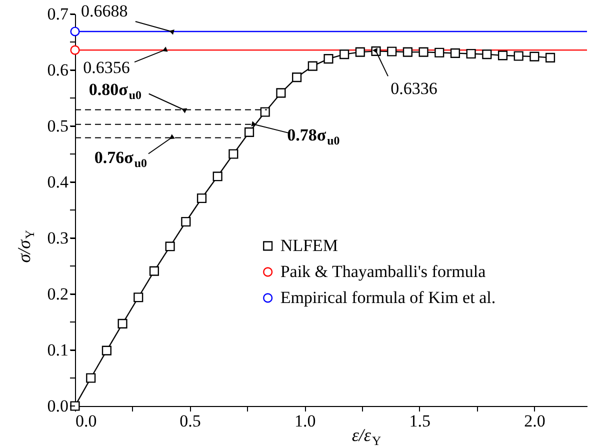 This screenshot has width=597, height=446. What do you see at coordinates (388, 297) in the screenshot?
I see `legend-label: Empirical formula of Kim et al.` at bounding box center [388, 297].